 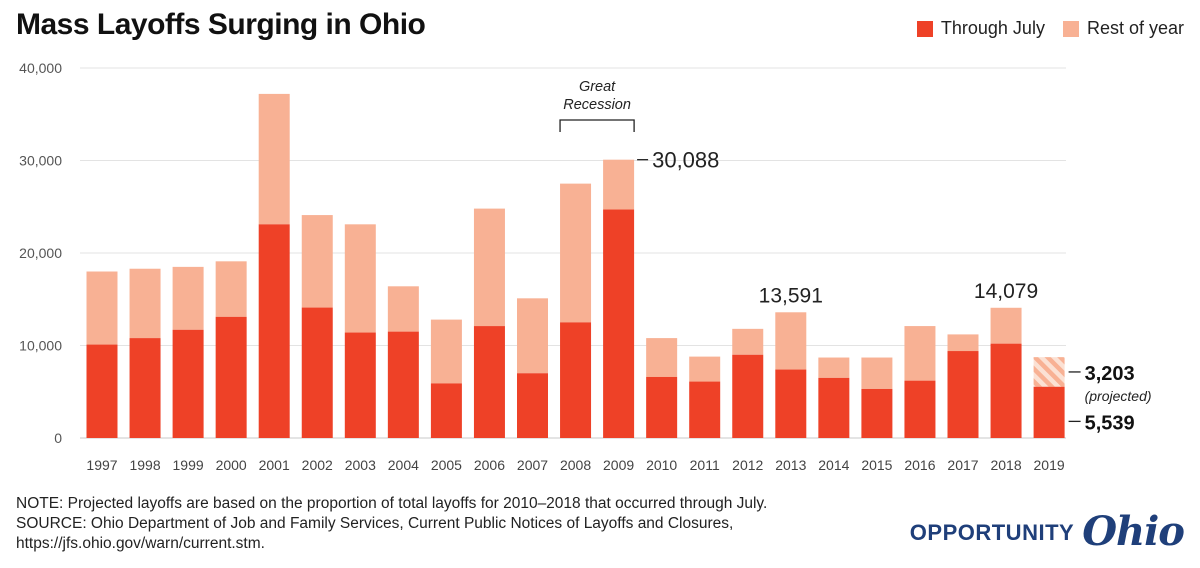 I want to click on opportunity-ohio-logo: OPPORTUNITY Ohio, so click(x=1047, y=531).